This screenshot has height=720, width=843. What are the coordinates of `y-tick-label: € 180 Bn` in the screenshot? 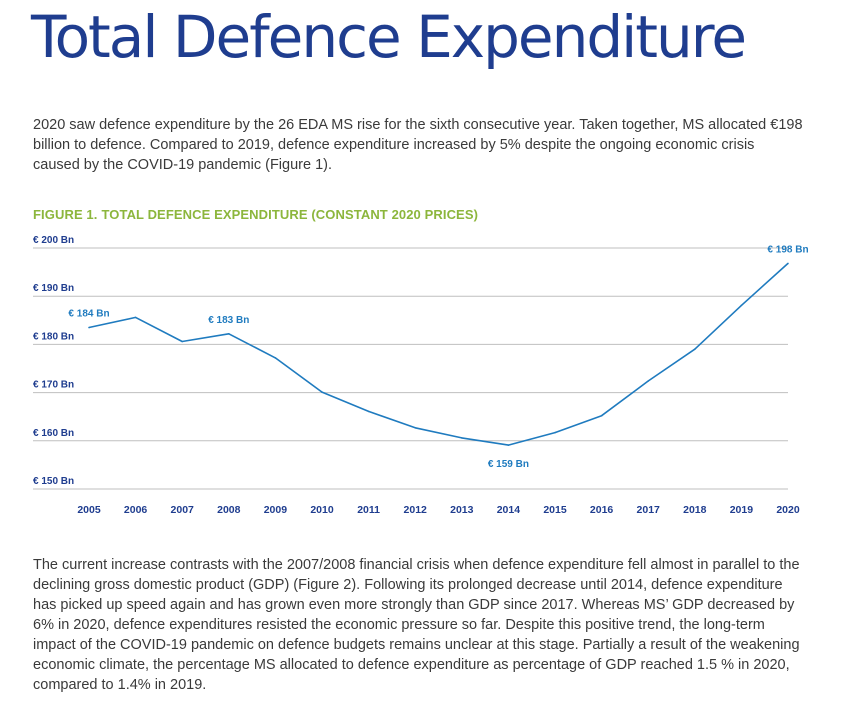 It's located at (53, 336).